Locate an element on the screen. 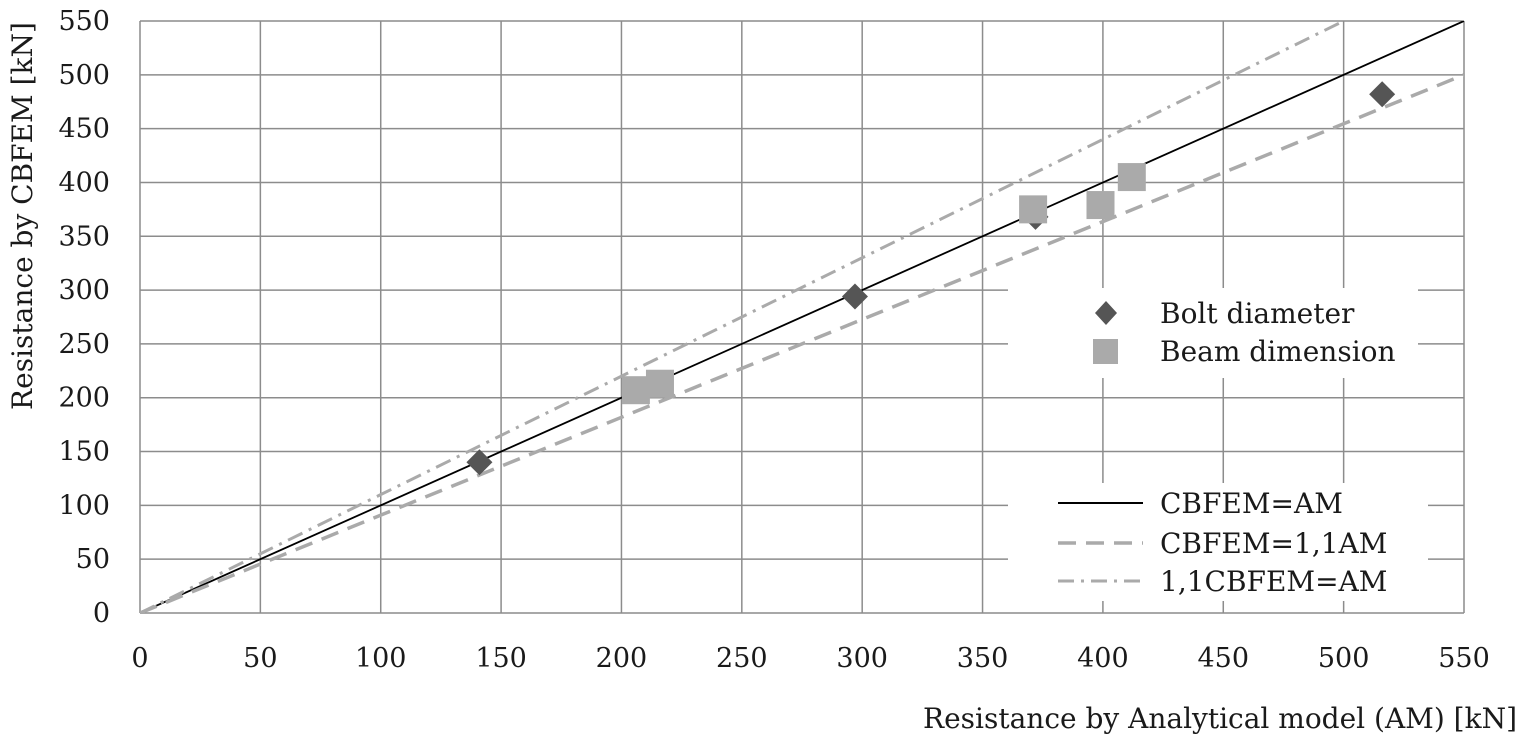 This screenshot has width=1521, height=744. legend-label-beam-dimension: Beam dimension is located at coordinates (1278, 351).